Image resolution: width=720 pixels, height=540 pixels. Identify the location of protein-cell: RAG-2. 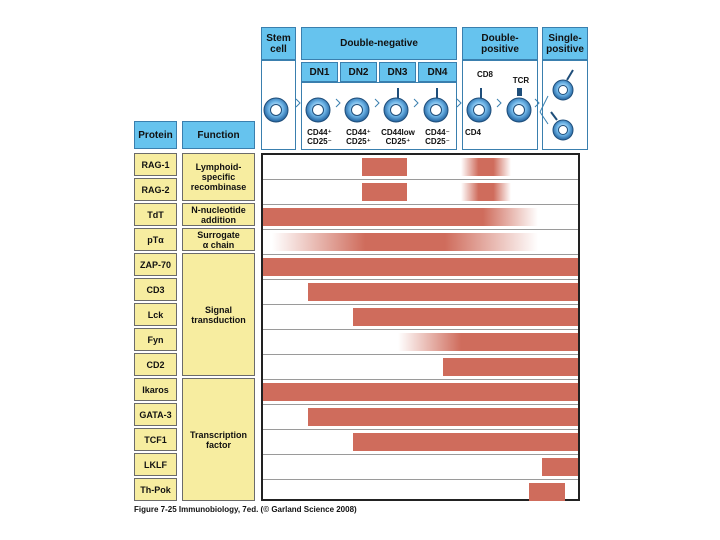
(155, 189).